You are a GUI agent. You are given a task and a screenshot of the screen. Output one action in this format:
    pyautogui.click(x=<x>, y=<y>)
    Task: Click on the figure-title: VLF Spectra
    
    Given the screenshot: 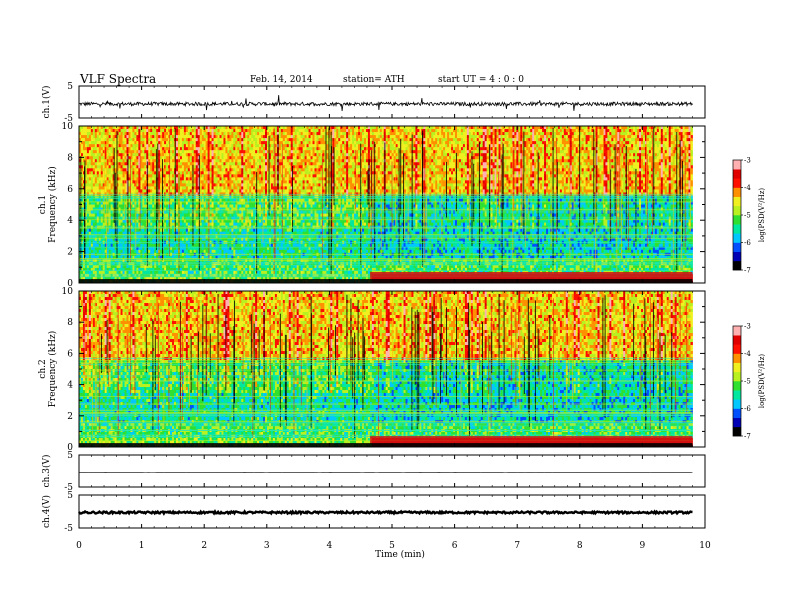 What is the action you would take?
    pyautogui.click(x=117, y=79)
    